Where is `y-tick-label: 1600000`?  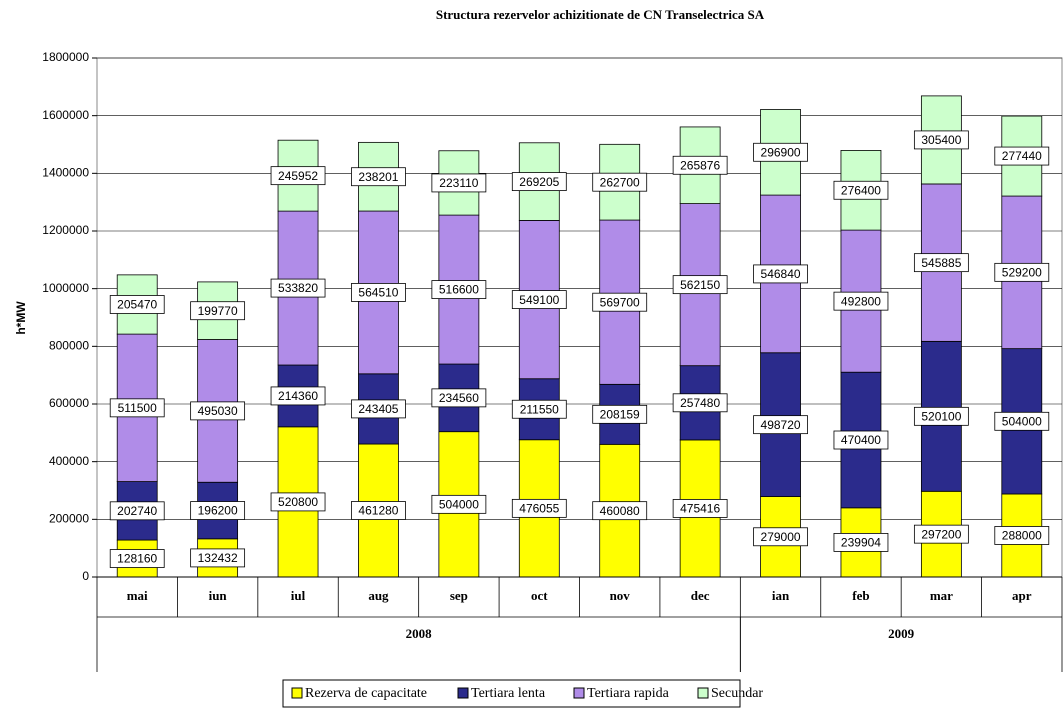 y-tick-label: 1600000 is located at coordinates (65, 115).